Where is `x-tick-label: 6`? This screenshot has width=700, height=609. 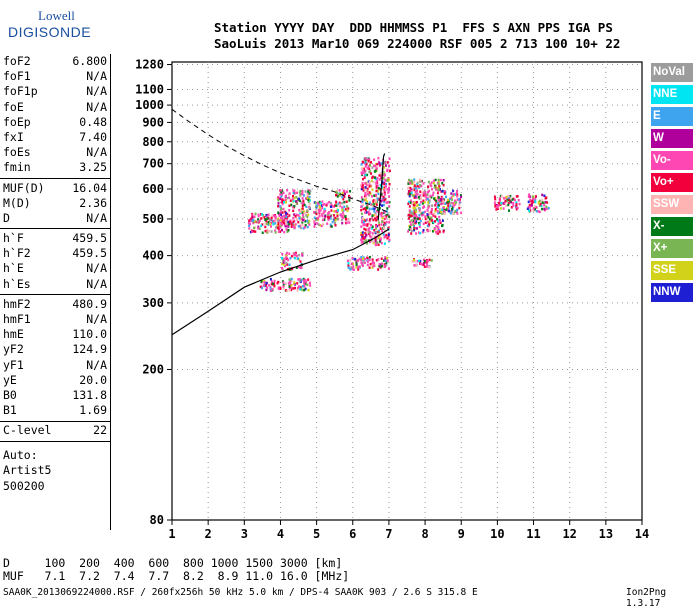
x-tick-label: 6 is located at coordinates (352, 534).